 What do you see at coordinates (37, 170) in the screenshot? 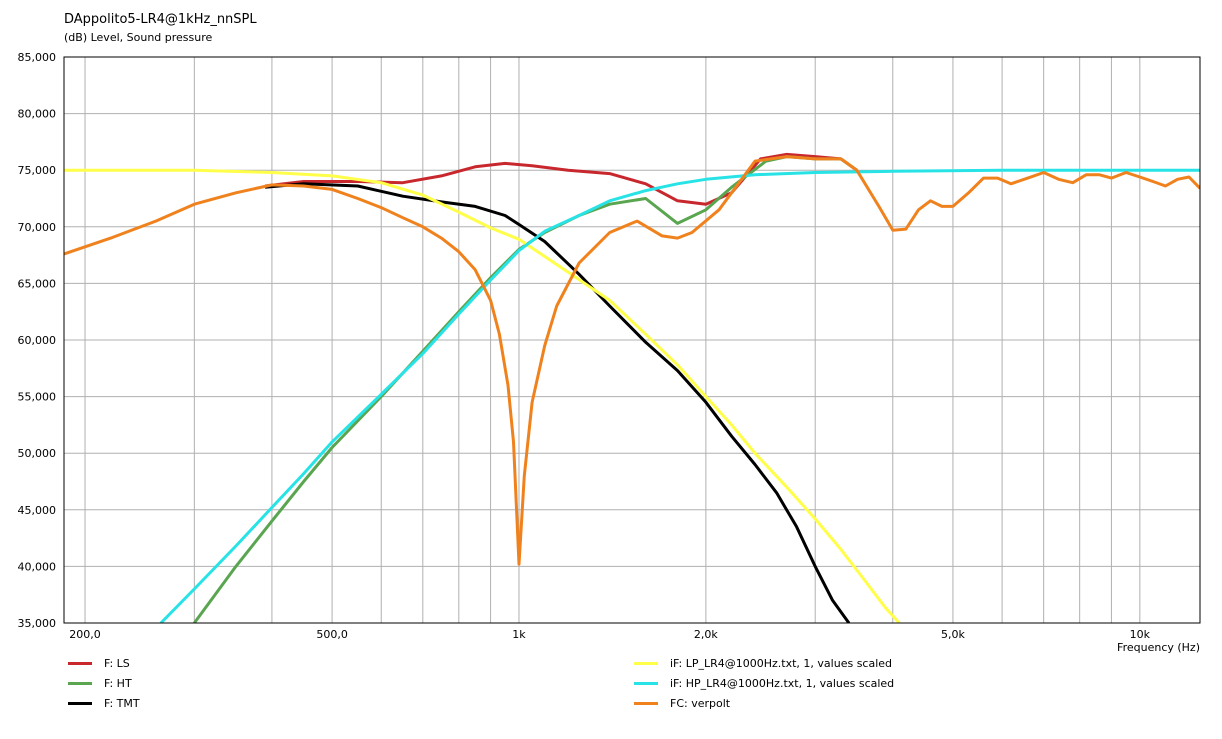
I see `y-tick-label: 75,000` at bounding box center [37, 170].